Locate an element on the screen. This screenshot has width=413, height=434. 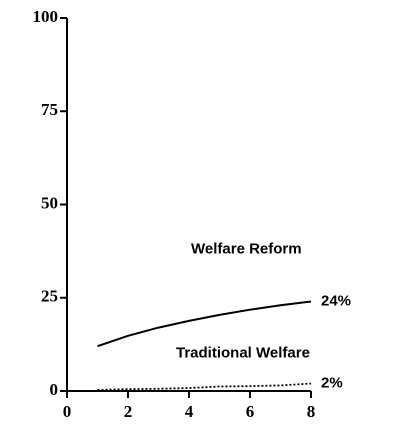
y-tick-label: 0 is located at coordinates (54, 389).